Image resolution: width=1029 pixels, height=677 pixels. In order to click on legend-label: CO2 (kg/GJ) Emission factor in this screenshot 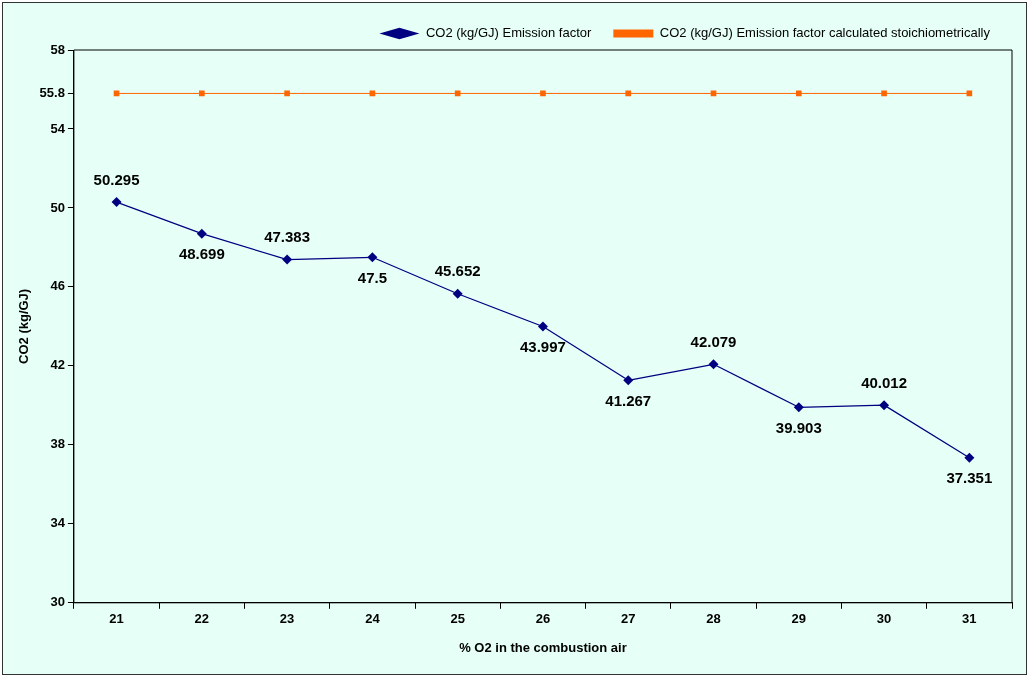, I will do `click(509, 33)`.